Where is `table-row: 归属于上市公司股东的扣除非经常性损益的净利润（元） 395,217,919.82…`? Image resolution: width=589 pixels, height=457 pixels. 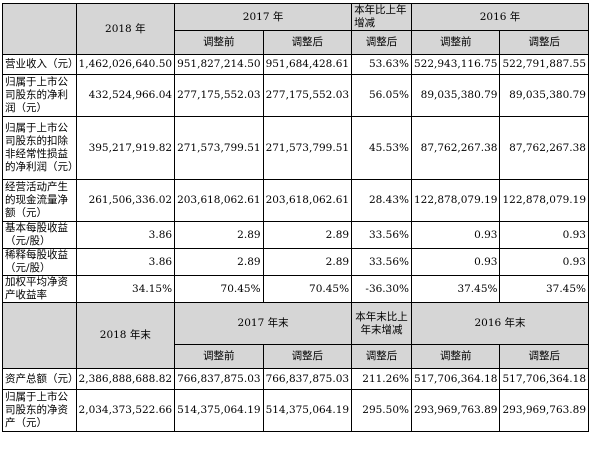
table-row: 归属于上市公司股东的扣除非经常性损益的净利润（元） 395,217,919.82… is located at coordinates (295, 148).